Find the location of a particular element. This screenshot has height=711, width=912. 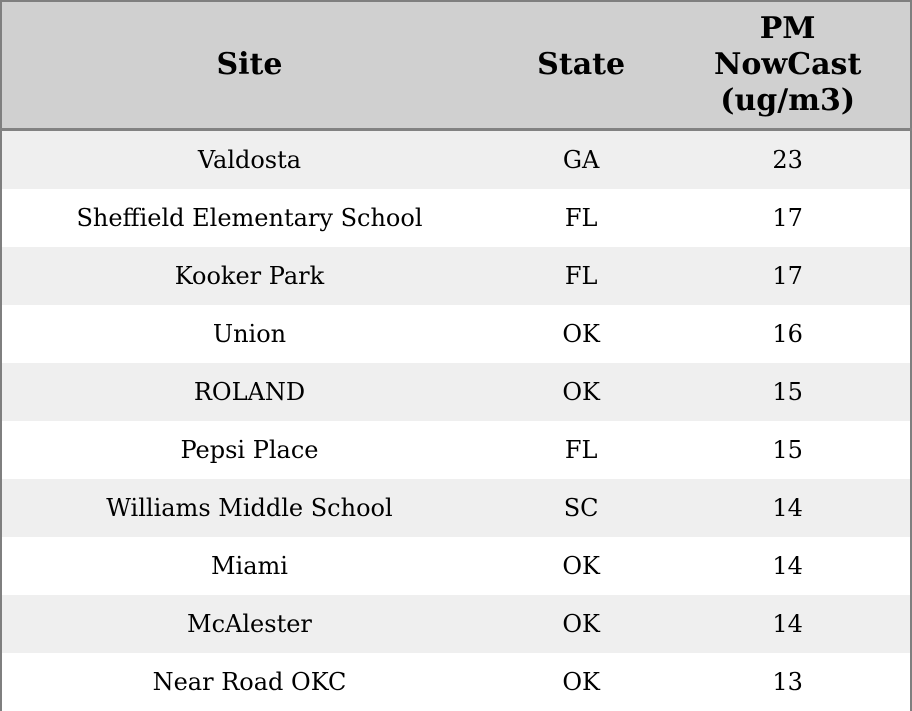

state-cell: SC is located at coordinates (581, 508).